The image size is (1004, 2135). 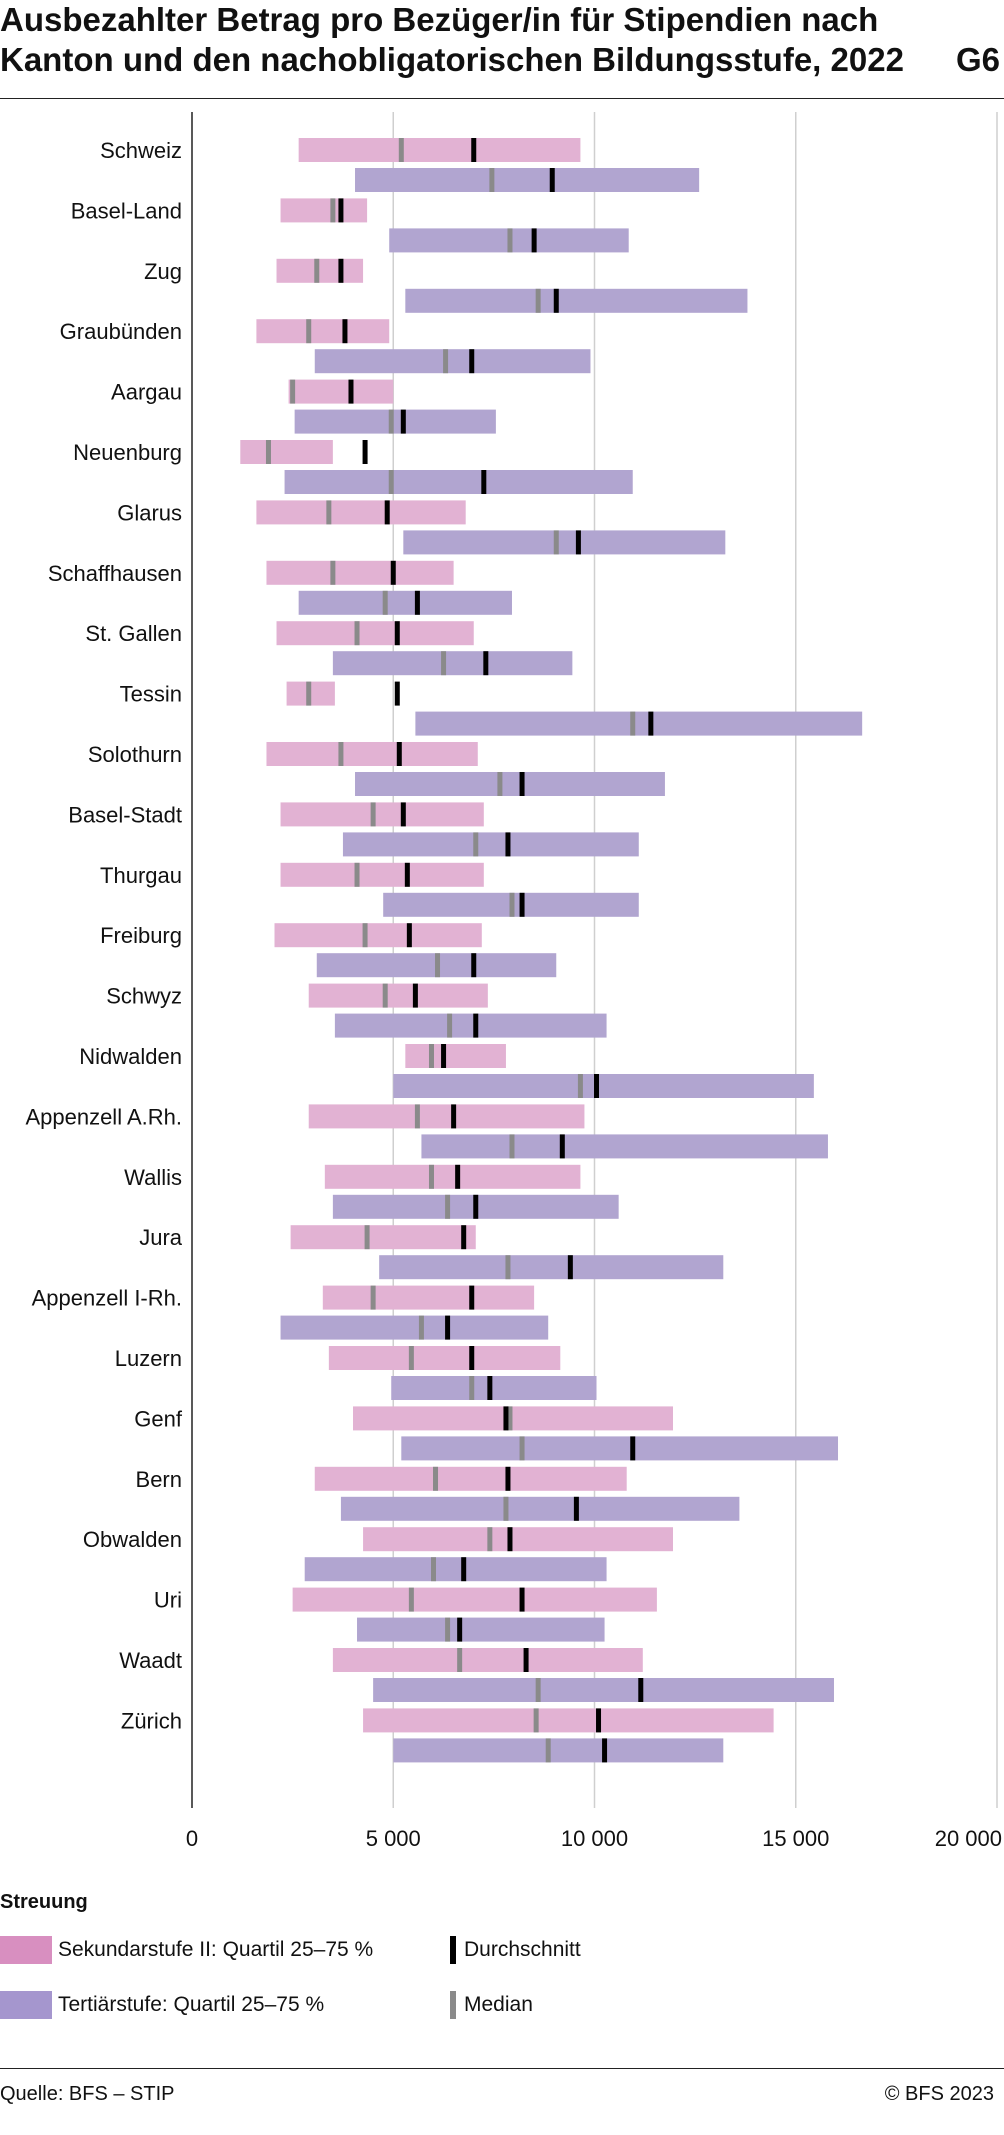 I want to click on category-label: Nidwalden, so click(x=130, y=1056).